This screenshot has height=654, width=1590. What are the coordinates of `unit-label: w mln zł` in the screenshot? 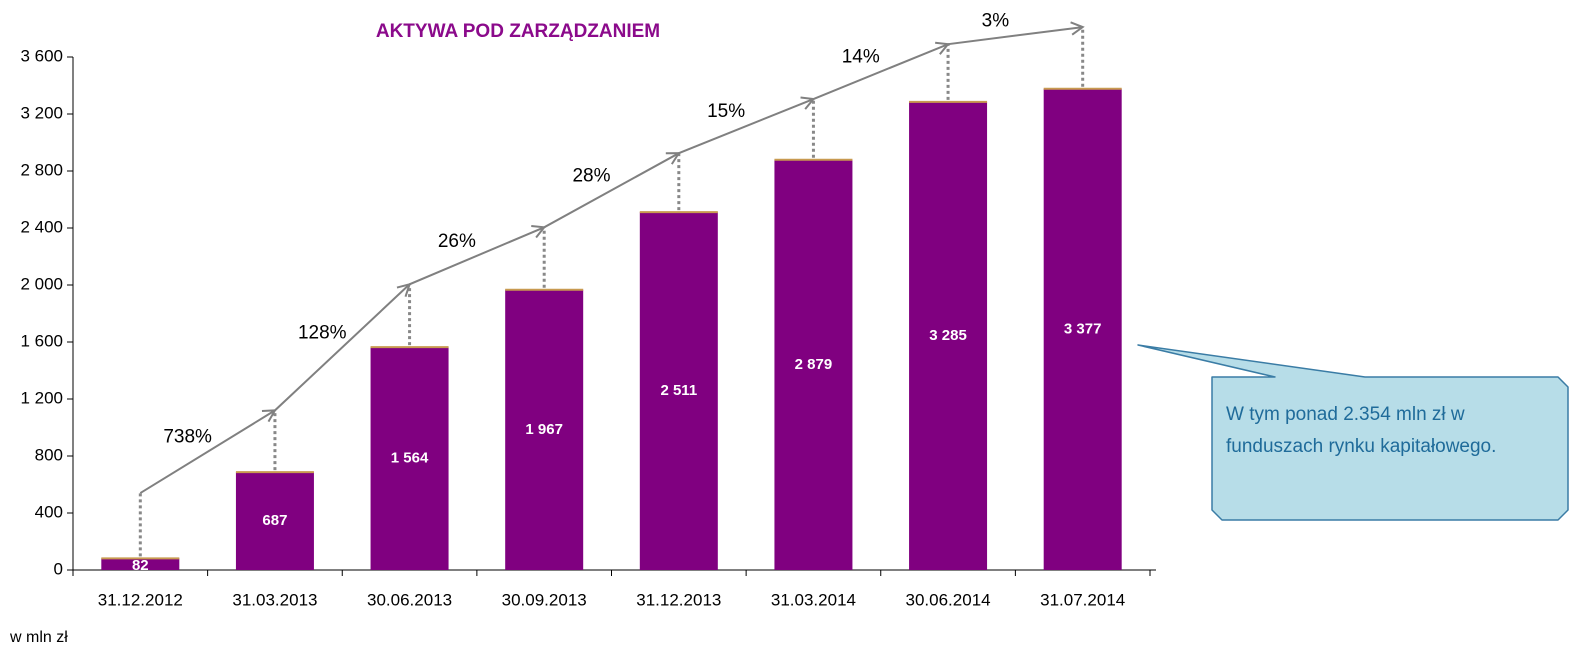 It's located at (38, 637).